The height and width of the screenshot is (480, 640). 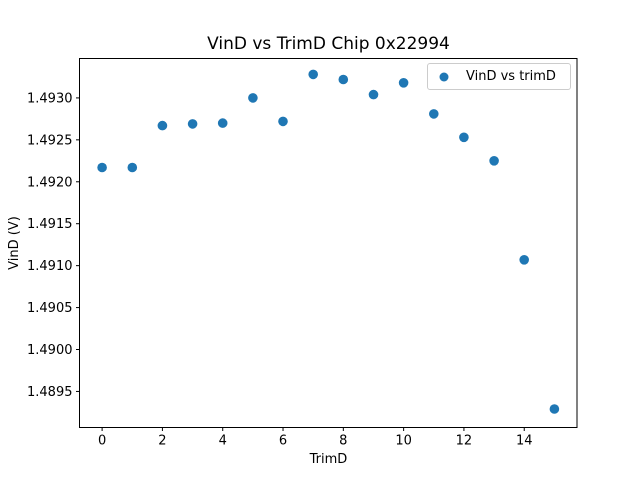 What do you see at coordinates (511, 76) in the screenshot?
I see `legend-label: VinD vs trimD` at bounding box center [511, 76].